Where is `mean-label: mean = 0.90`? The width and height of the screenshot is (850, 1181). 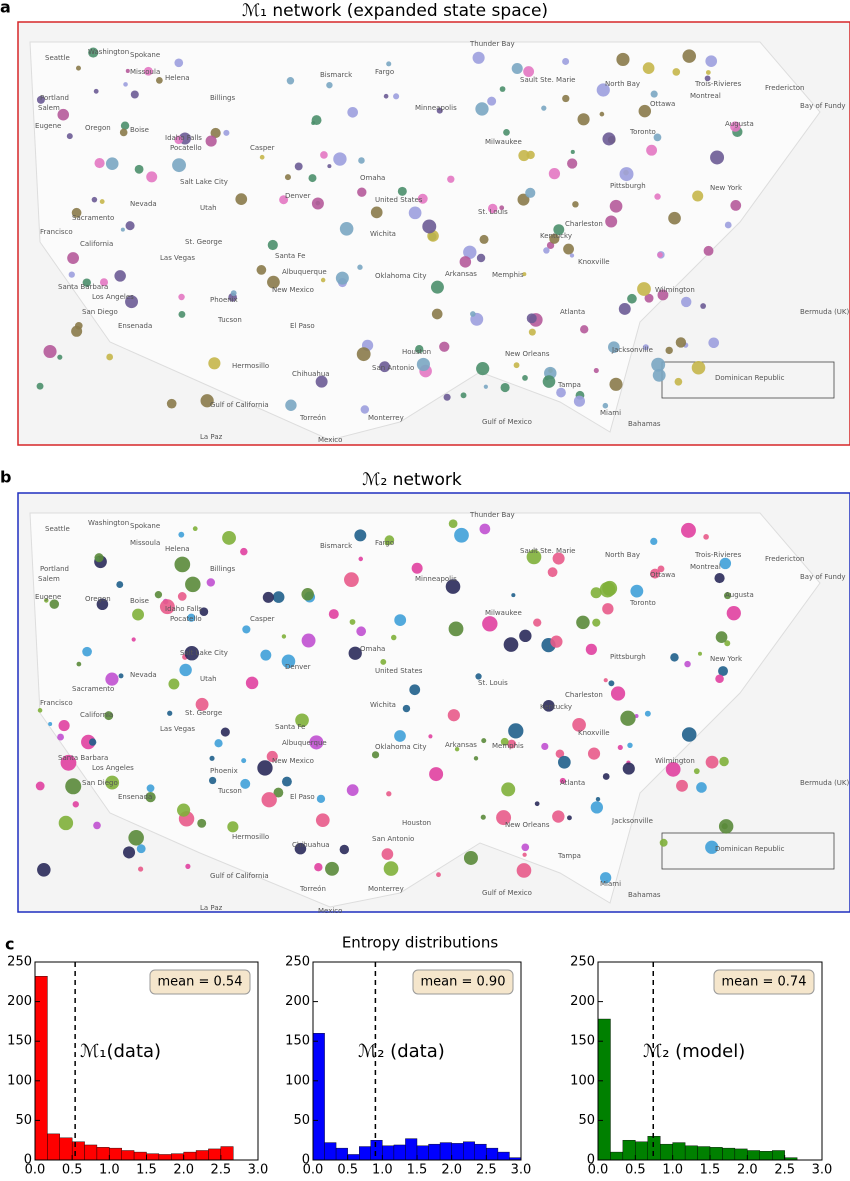
mean-label: mean = 0.90 is located at coordinates (463, 982).